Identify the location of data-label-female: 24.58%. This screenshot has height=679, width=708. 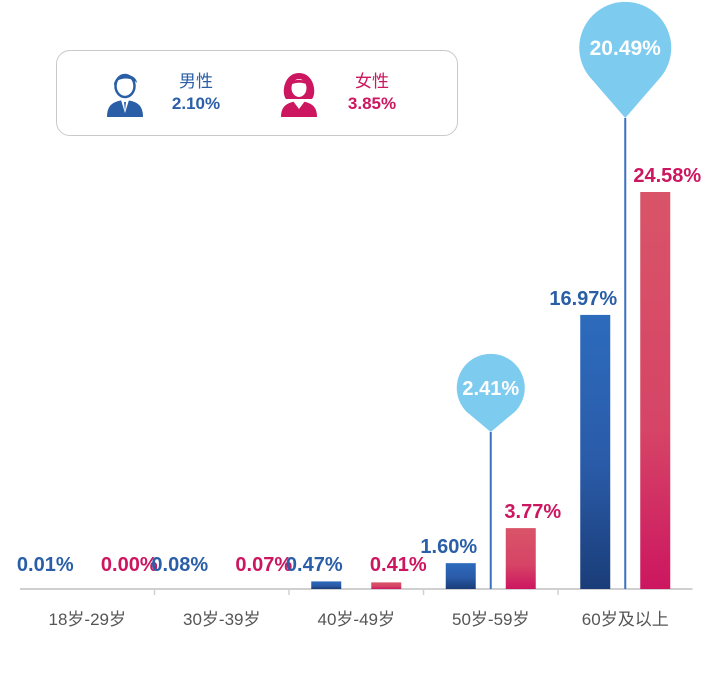
(667, 176).